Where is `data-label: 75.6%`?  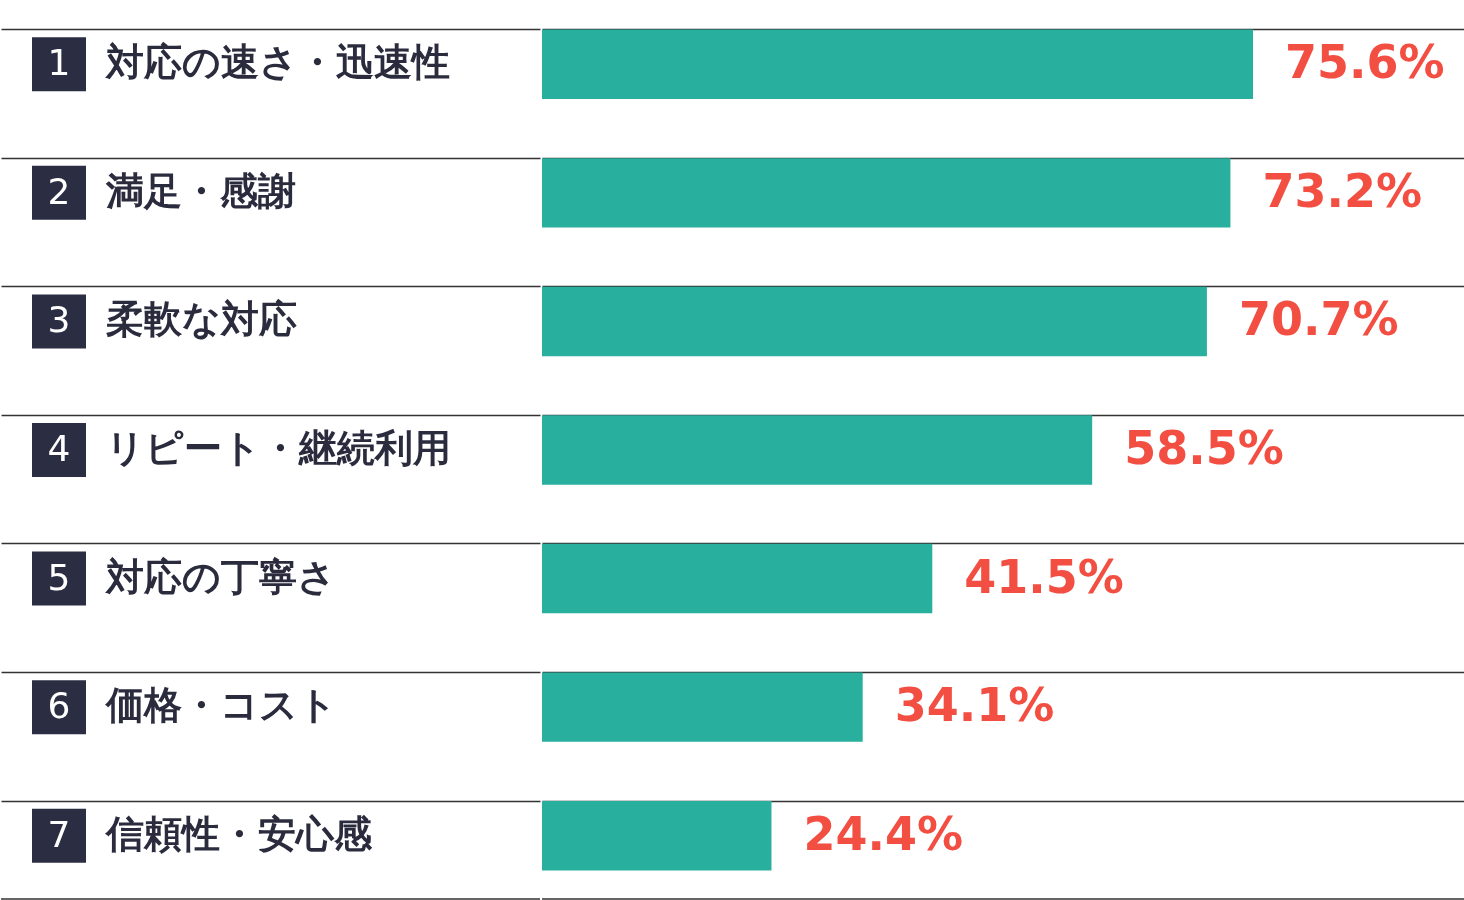
data-label: 75.6% is located at coordinates (1365, 62).